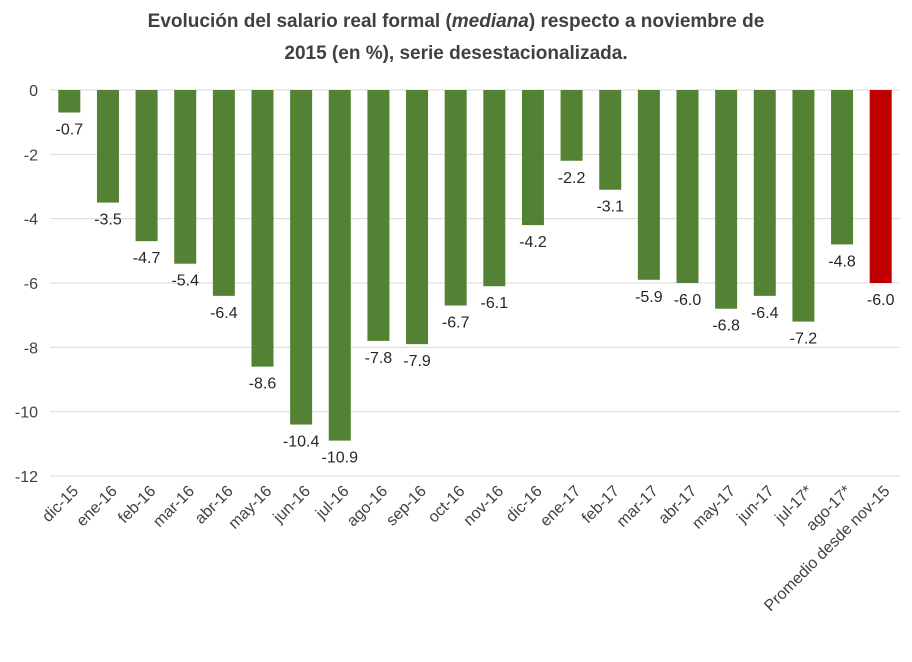  I want to click on data-label: -7.8, so click(379, 358).